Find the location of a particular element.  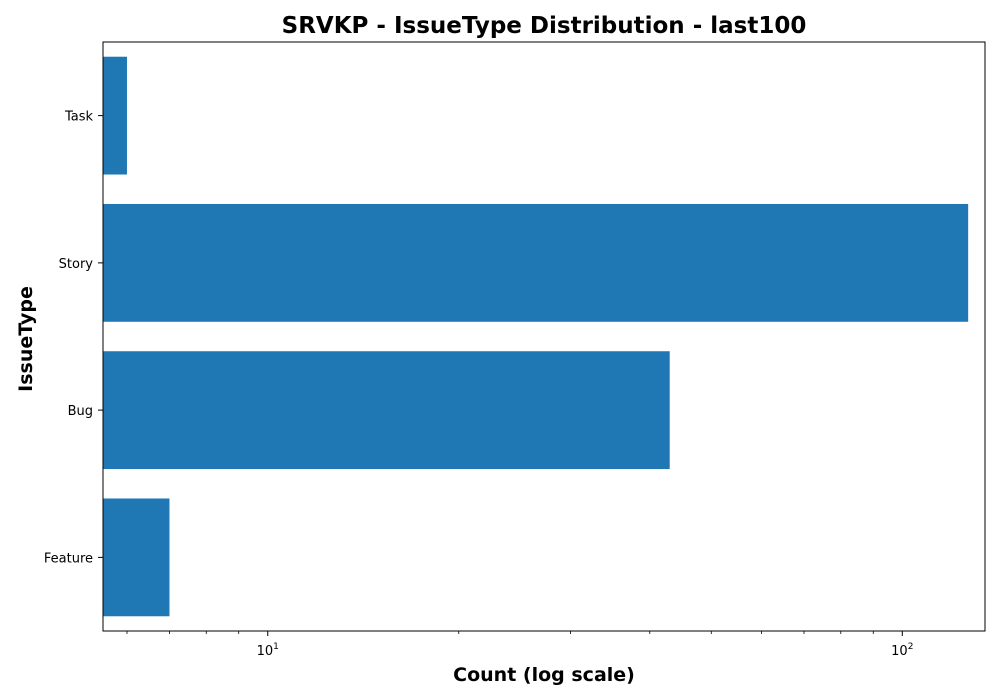

x-tick-label-10: 10¹ is located at coordinates (268, 650).